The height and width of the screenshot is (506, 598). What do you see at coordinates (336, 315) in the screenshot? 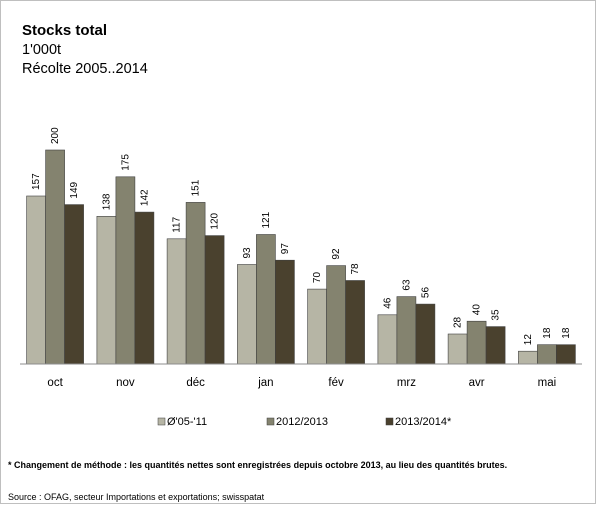
I see `bar-fév-2` at bounding box center [336, 315].